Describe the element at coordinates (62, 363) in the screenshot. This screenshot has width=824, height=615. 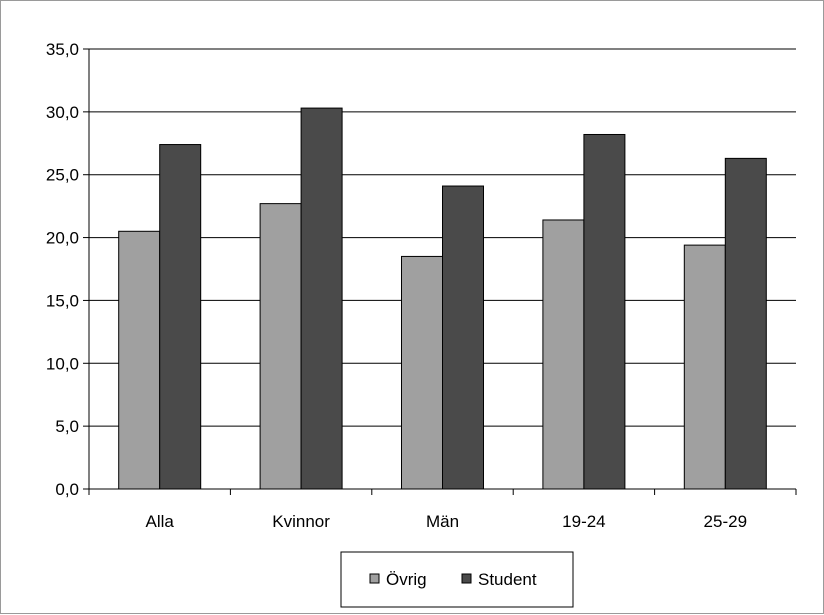
I see `y-tick-label: 10,0` at that location.